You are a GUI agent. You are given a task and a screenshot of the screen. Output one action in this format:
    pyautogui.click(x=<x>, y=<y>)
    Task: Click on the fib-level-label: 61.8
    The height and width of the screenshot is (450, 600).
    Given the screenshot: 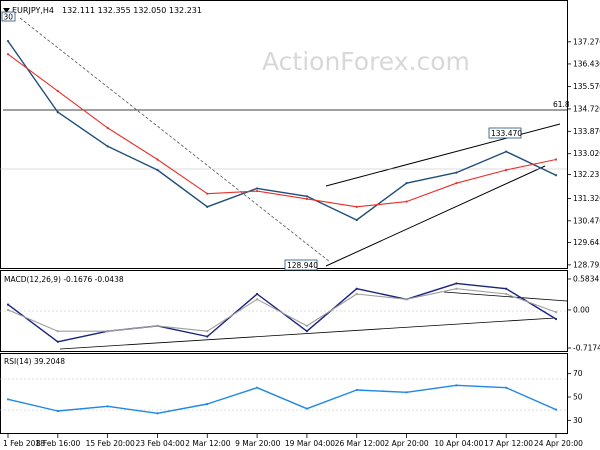 What is the action you would take?
    pyautogui.click(x=561, y=104)
    